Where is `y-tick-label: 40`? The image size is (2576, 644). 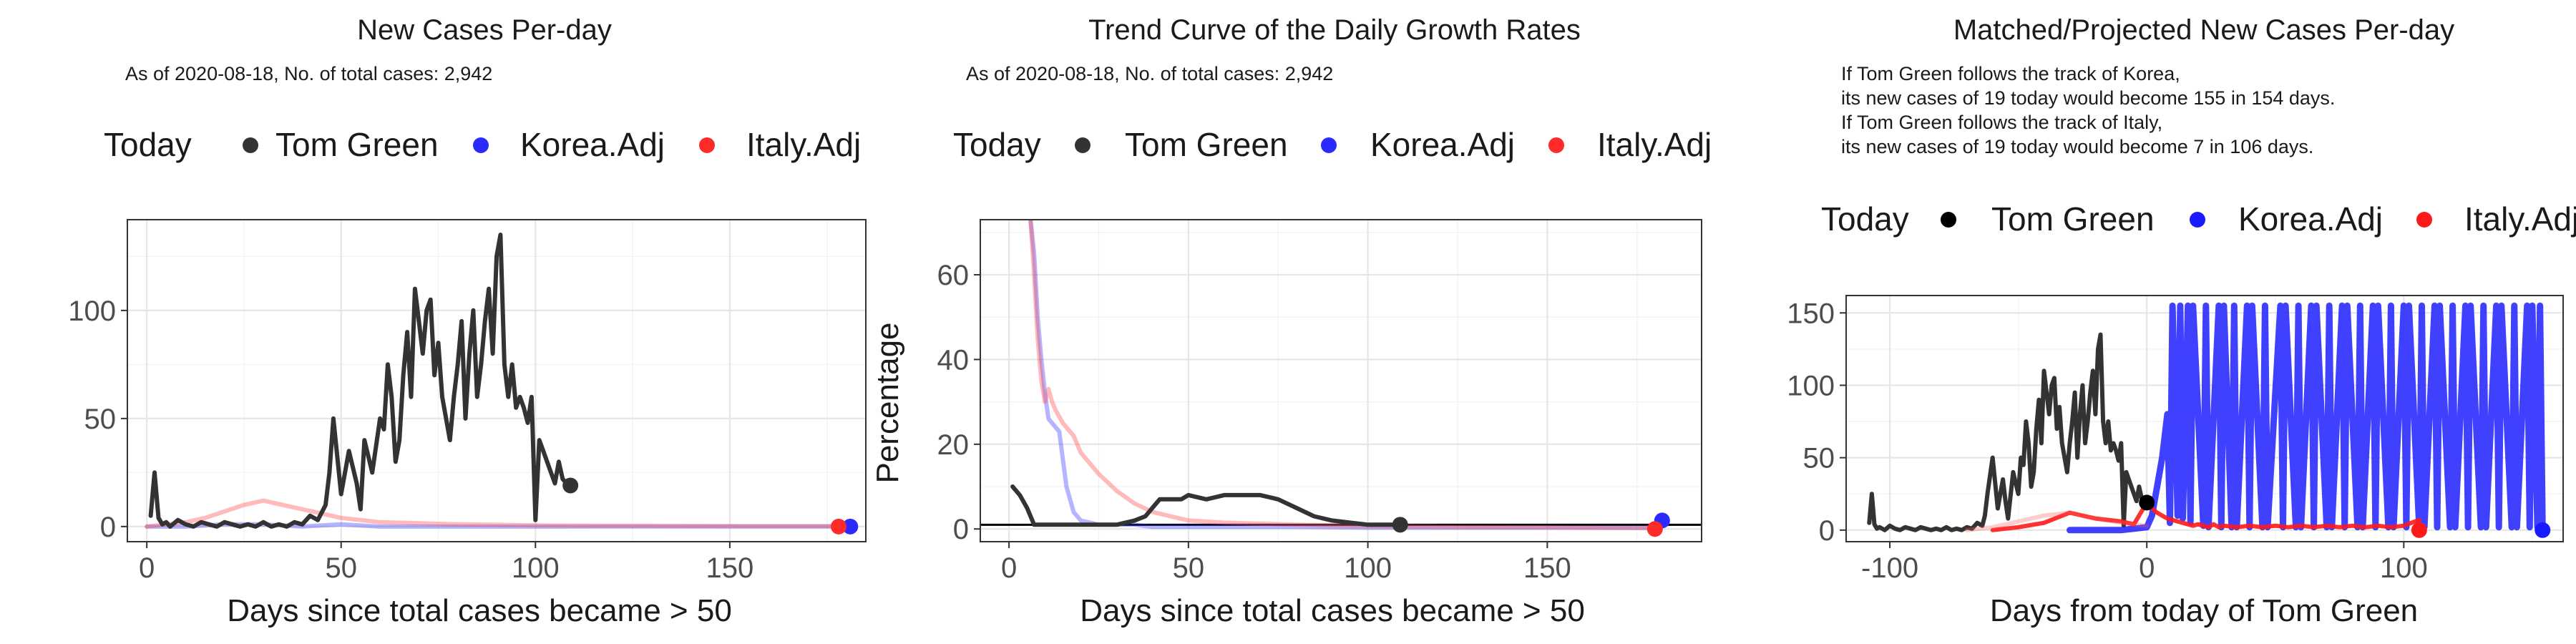 y-tick-label: 40 is located at coordinates (953, 360).